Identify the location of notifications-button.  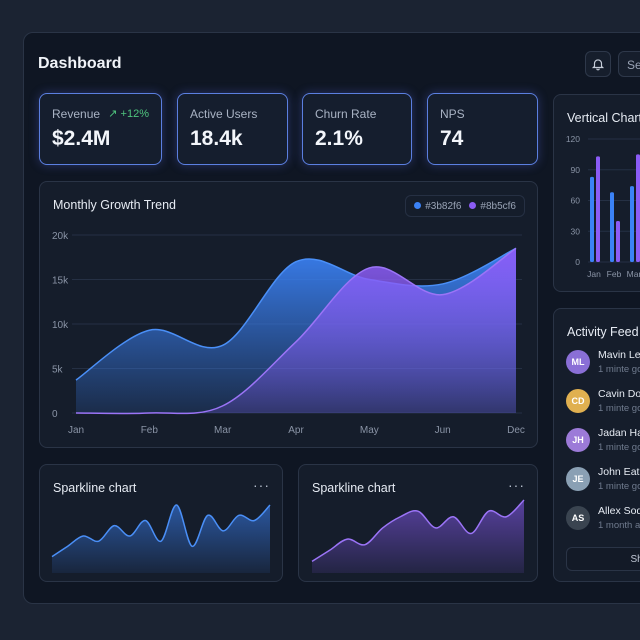
(598, 64).